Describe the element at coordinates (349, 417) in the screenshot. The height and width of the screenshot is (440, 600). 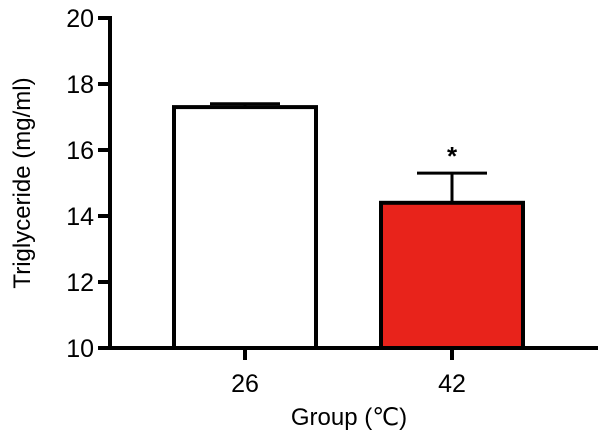
I see `x-axis-title: Group (℃)` at that location.